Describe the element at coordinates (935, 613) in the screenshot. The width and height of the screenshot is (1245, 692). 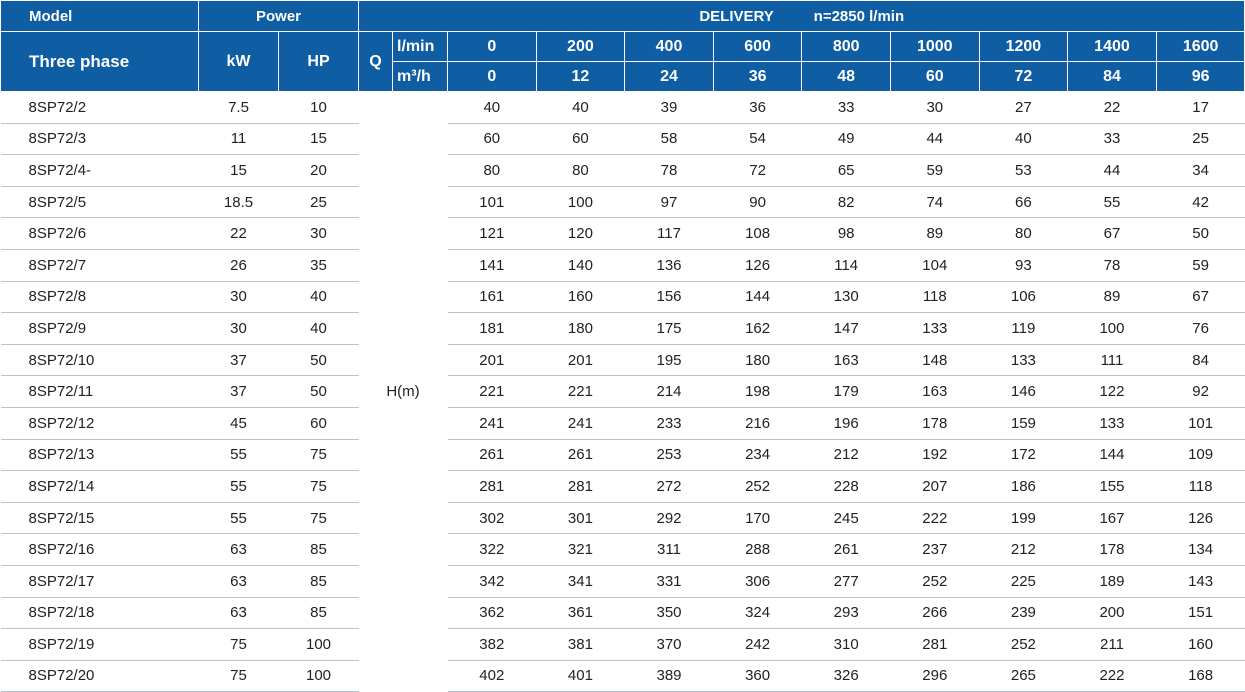
I see `head-value-cell: 266` at that location.